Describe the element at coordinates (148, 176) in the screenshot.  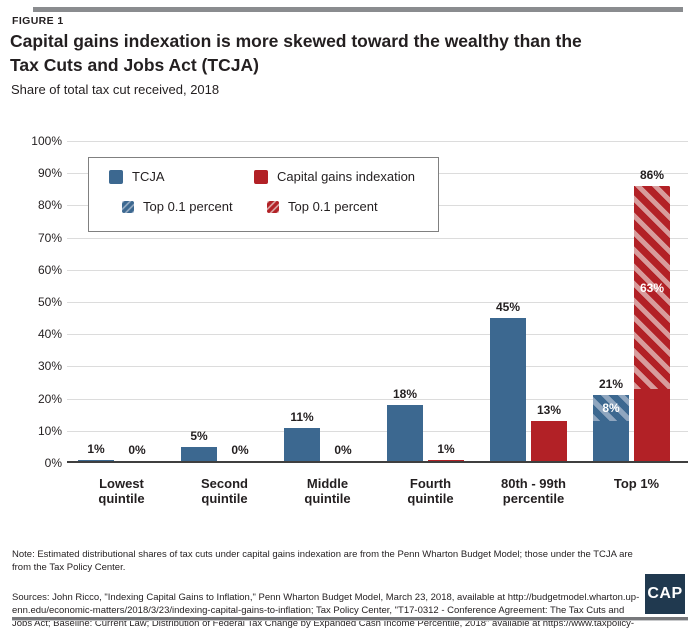
I see `legend-label: TCJA` at that location.